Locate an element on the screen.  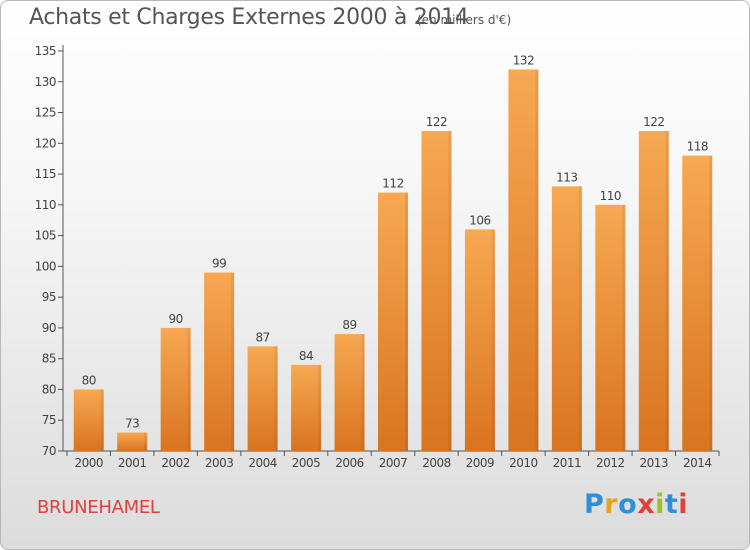
bar-2014 is located at coordinates (697, 303).